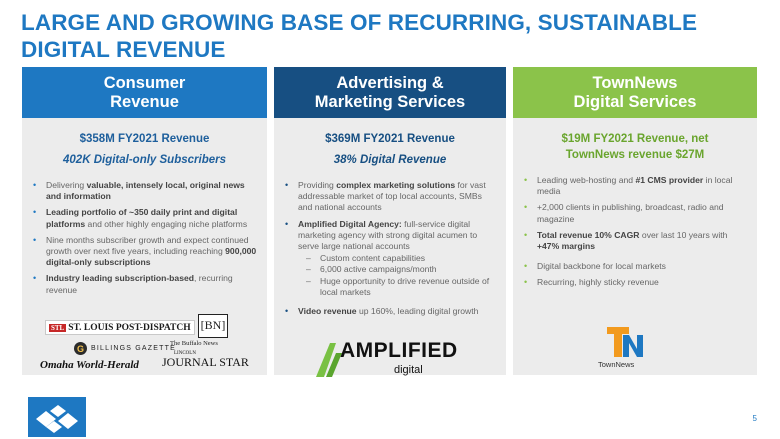 Image resolution: width=780 pixels, height=439 pixels. I want to click on billings-g-icon: G, so click(80, 348).